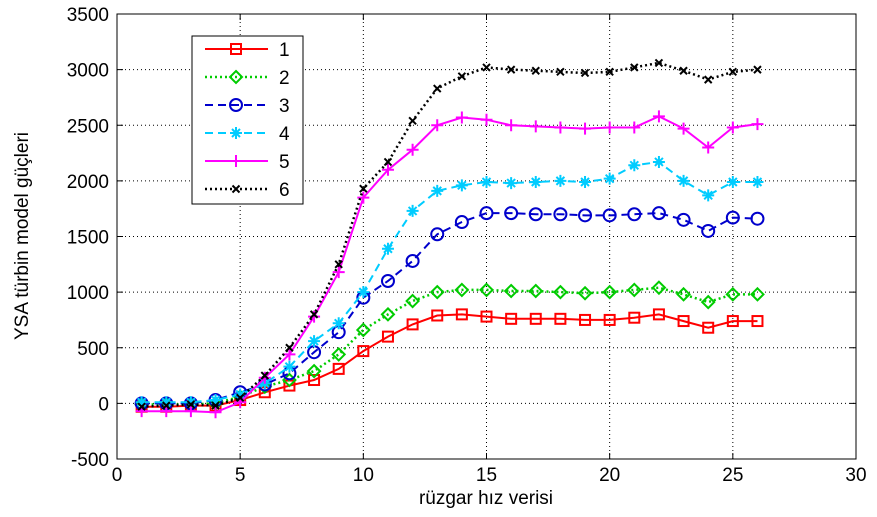  What do you see at coordinates (609, 475) in the screenshot?
I see `x-tick-label: 20` at bounding box center [609, 475].